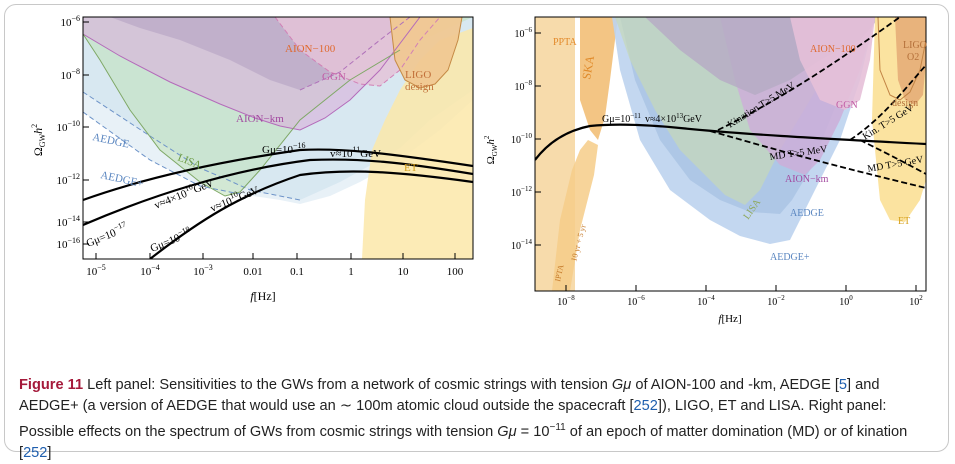  Describe the element at coordinates (706, 301) in the screenshot. I see `right-x-tick-3: 10⁻⁴` at that location.